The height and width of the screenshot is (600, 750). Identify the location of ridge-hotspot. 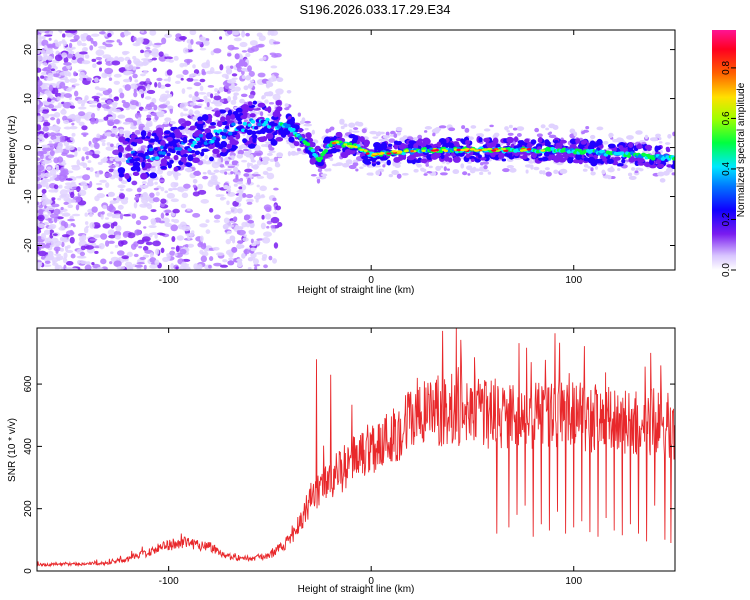
(476, 150).